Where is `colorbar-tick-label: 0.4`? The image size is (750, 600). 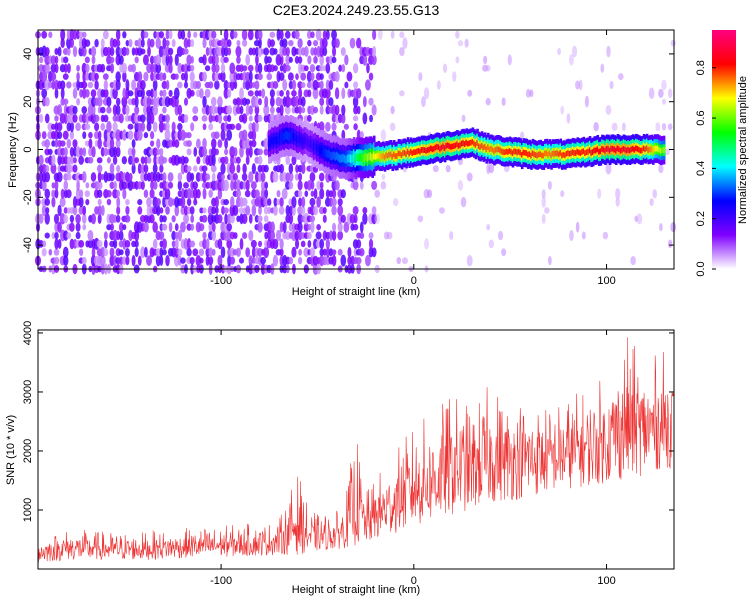 colorbar-tick-label: 0.4 is located at coordinates (701, 168).